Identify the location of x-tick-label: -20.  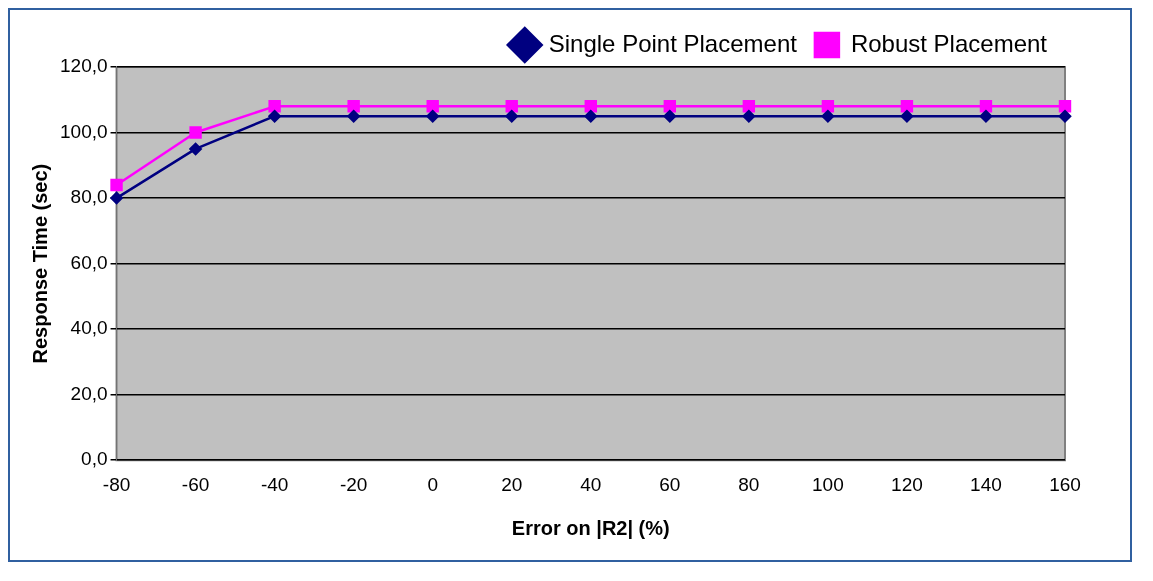
(353, 484).